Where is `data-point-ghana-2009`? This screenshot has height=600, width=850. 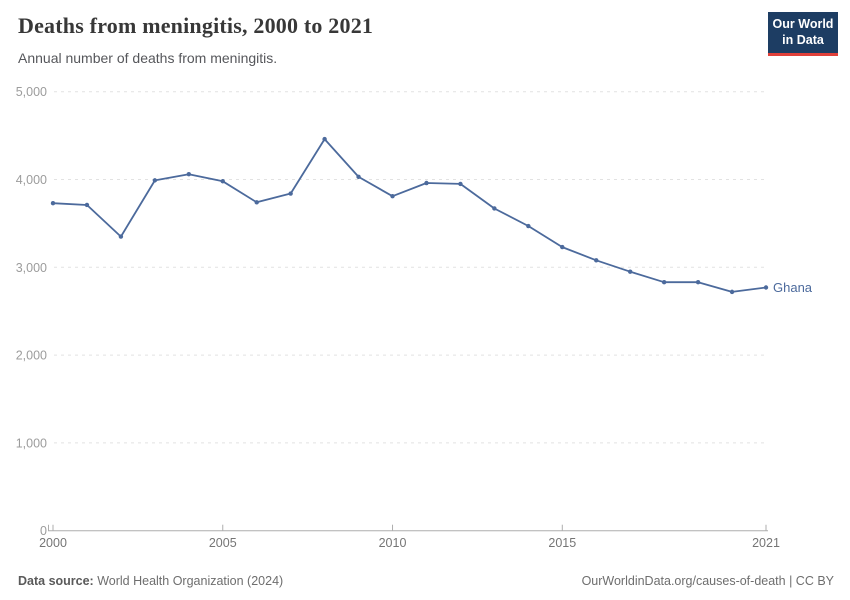
data-point-ghana-2009 is located at coordinates (358, 177).